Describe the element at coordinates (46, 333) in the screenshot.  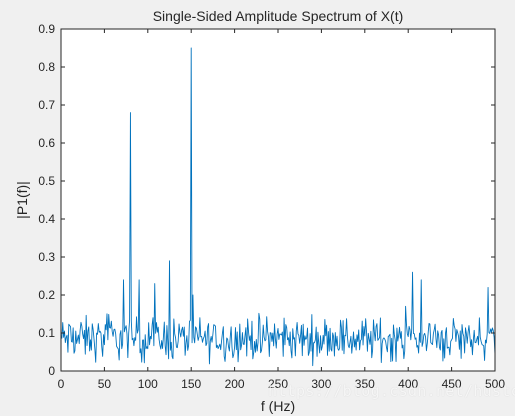
I see `y-tick-label: 0.1` at that location.